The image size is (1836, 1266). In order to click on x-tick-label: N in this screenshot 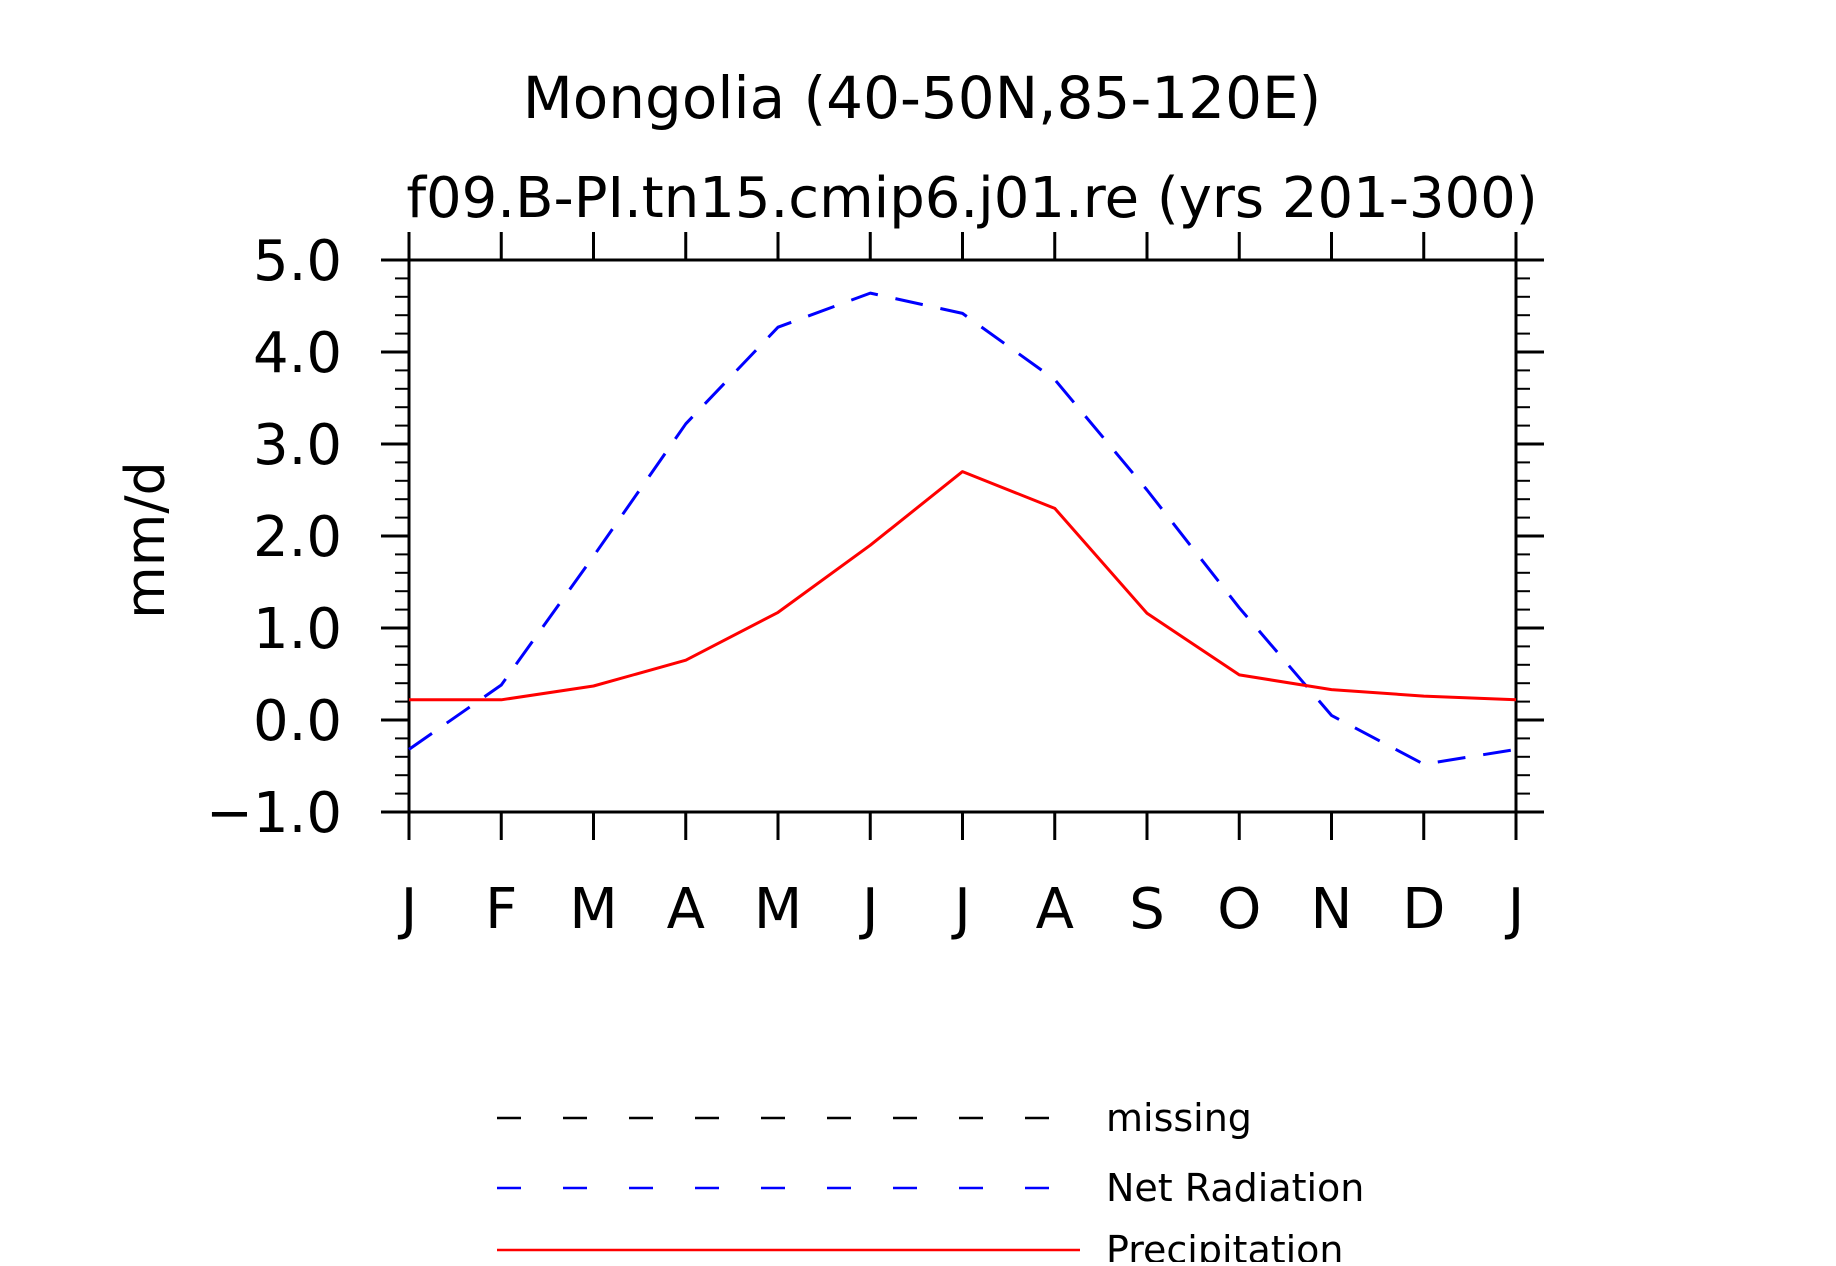, I will do `click(1332, 909)`.